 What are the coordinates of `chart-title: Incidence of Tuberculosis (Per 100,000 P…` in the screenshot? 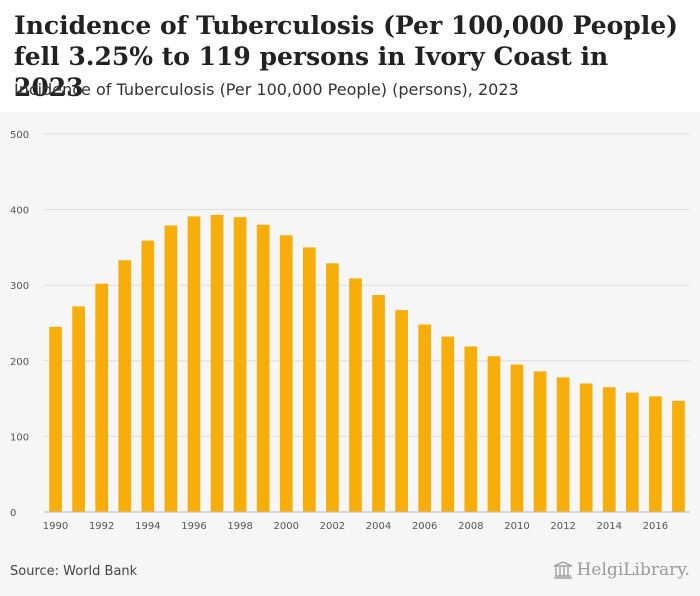 It's located at (346, 56).